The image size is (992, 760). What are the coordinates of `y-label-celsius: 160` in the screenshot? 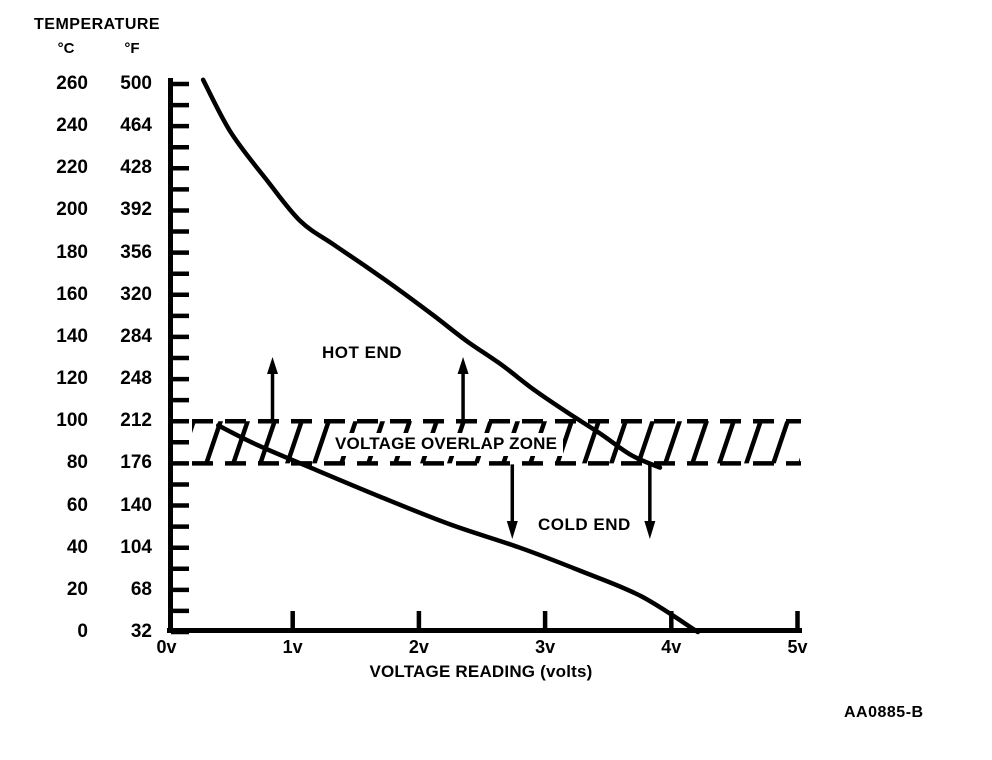 It's located at (72, 294).